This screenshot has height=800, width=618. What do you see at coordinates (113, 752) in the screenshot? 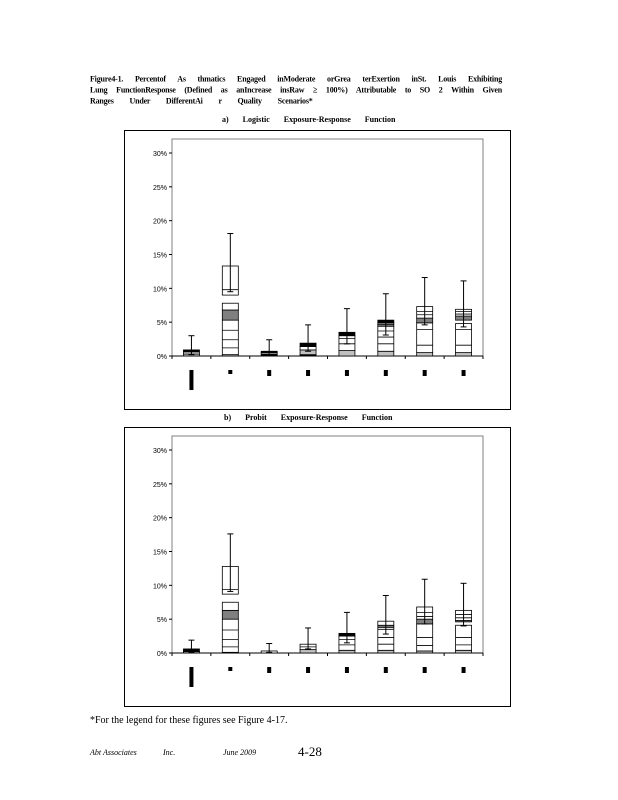
I see `footer-org: Abt Associates` at bounding box center [113, 752].